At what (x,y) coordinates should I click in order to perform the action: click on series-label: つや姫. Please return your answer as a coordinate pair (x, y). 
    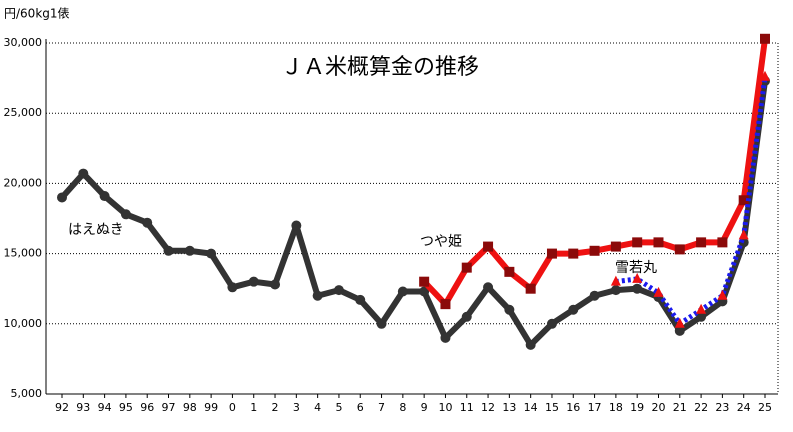
    Looking at the image, I should click on (441, 242).